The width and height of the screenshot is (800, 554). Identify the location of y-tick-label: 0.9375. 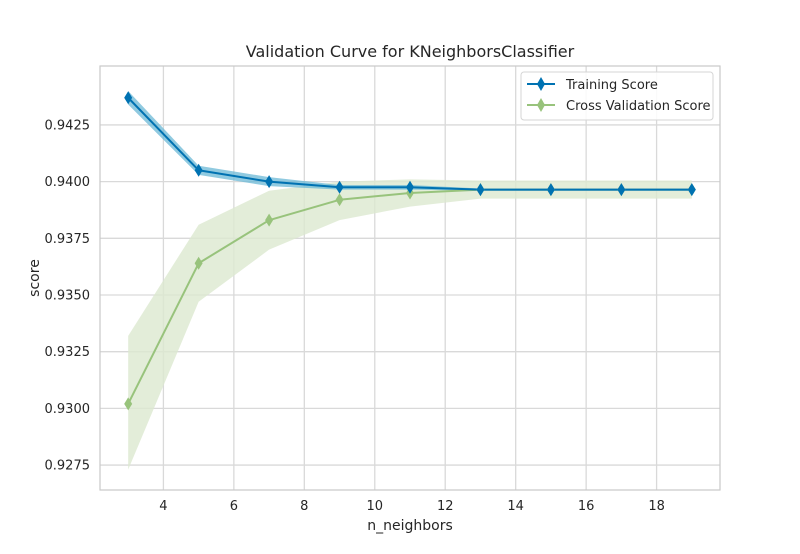
(68, 239).